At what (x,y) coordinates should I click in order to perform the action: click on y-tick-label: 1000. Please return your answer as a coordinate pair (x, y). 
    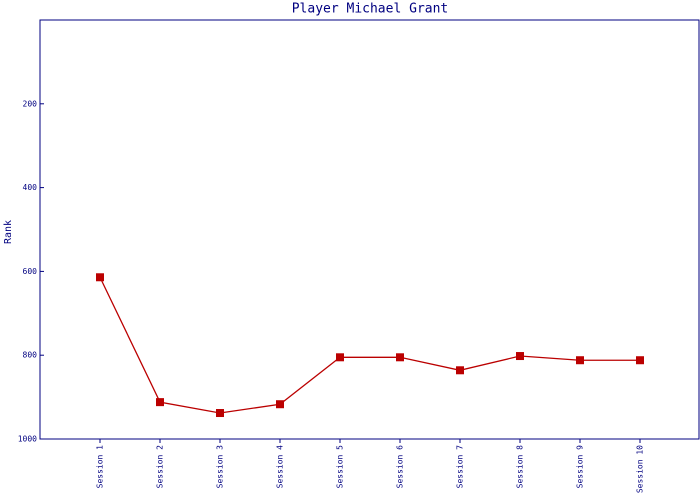
    Looking at the image, I should click on (27, 439).